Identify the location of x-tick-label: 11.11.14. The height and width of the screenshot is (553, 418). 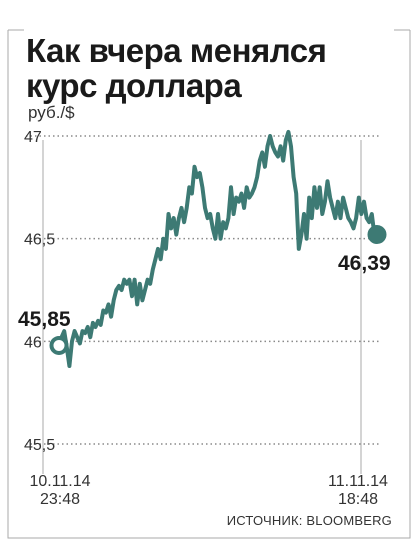
(358, 481).